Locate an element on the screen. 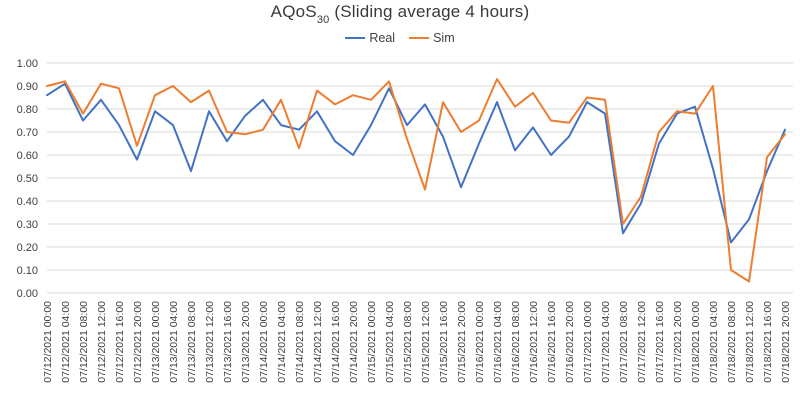 The height and width of the screenshot is (404, 800). x-tick-label: 07/16/2021 16:00 is located at coordinates (552, 342).